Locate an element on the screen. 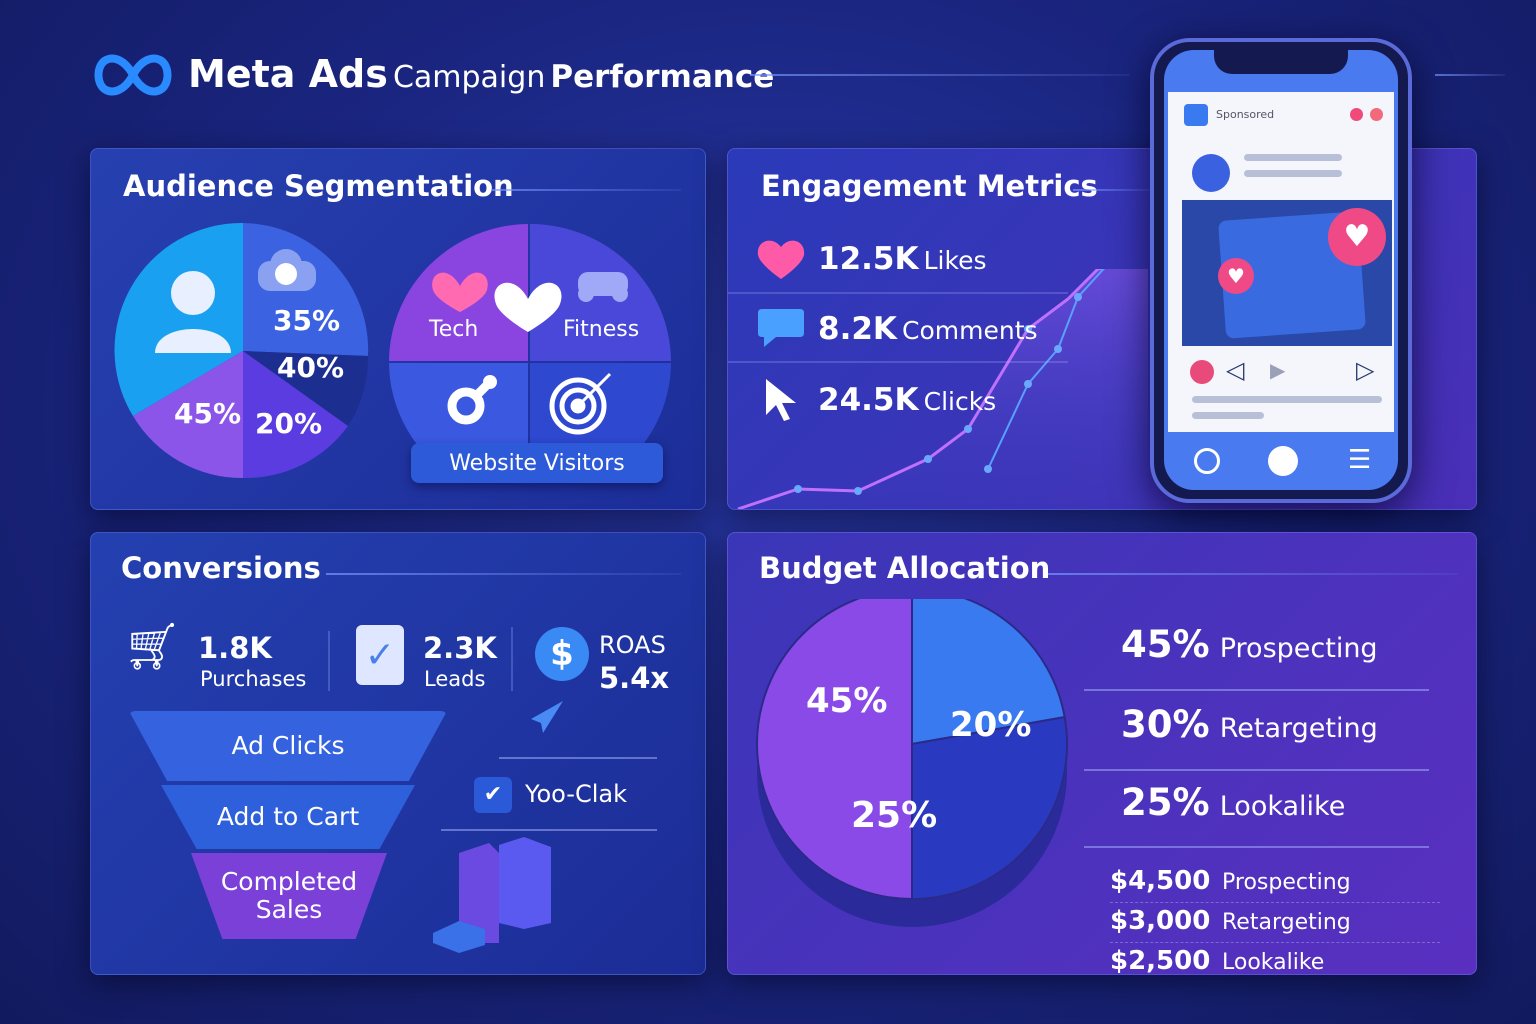  share-retargeting: 30% Retargeting is located at coordinates (1249, 724).